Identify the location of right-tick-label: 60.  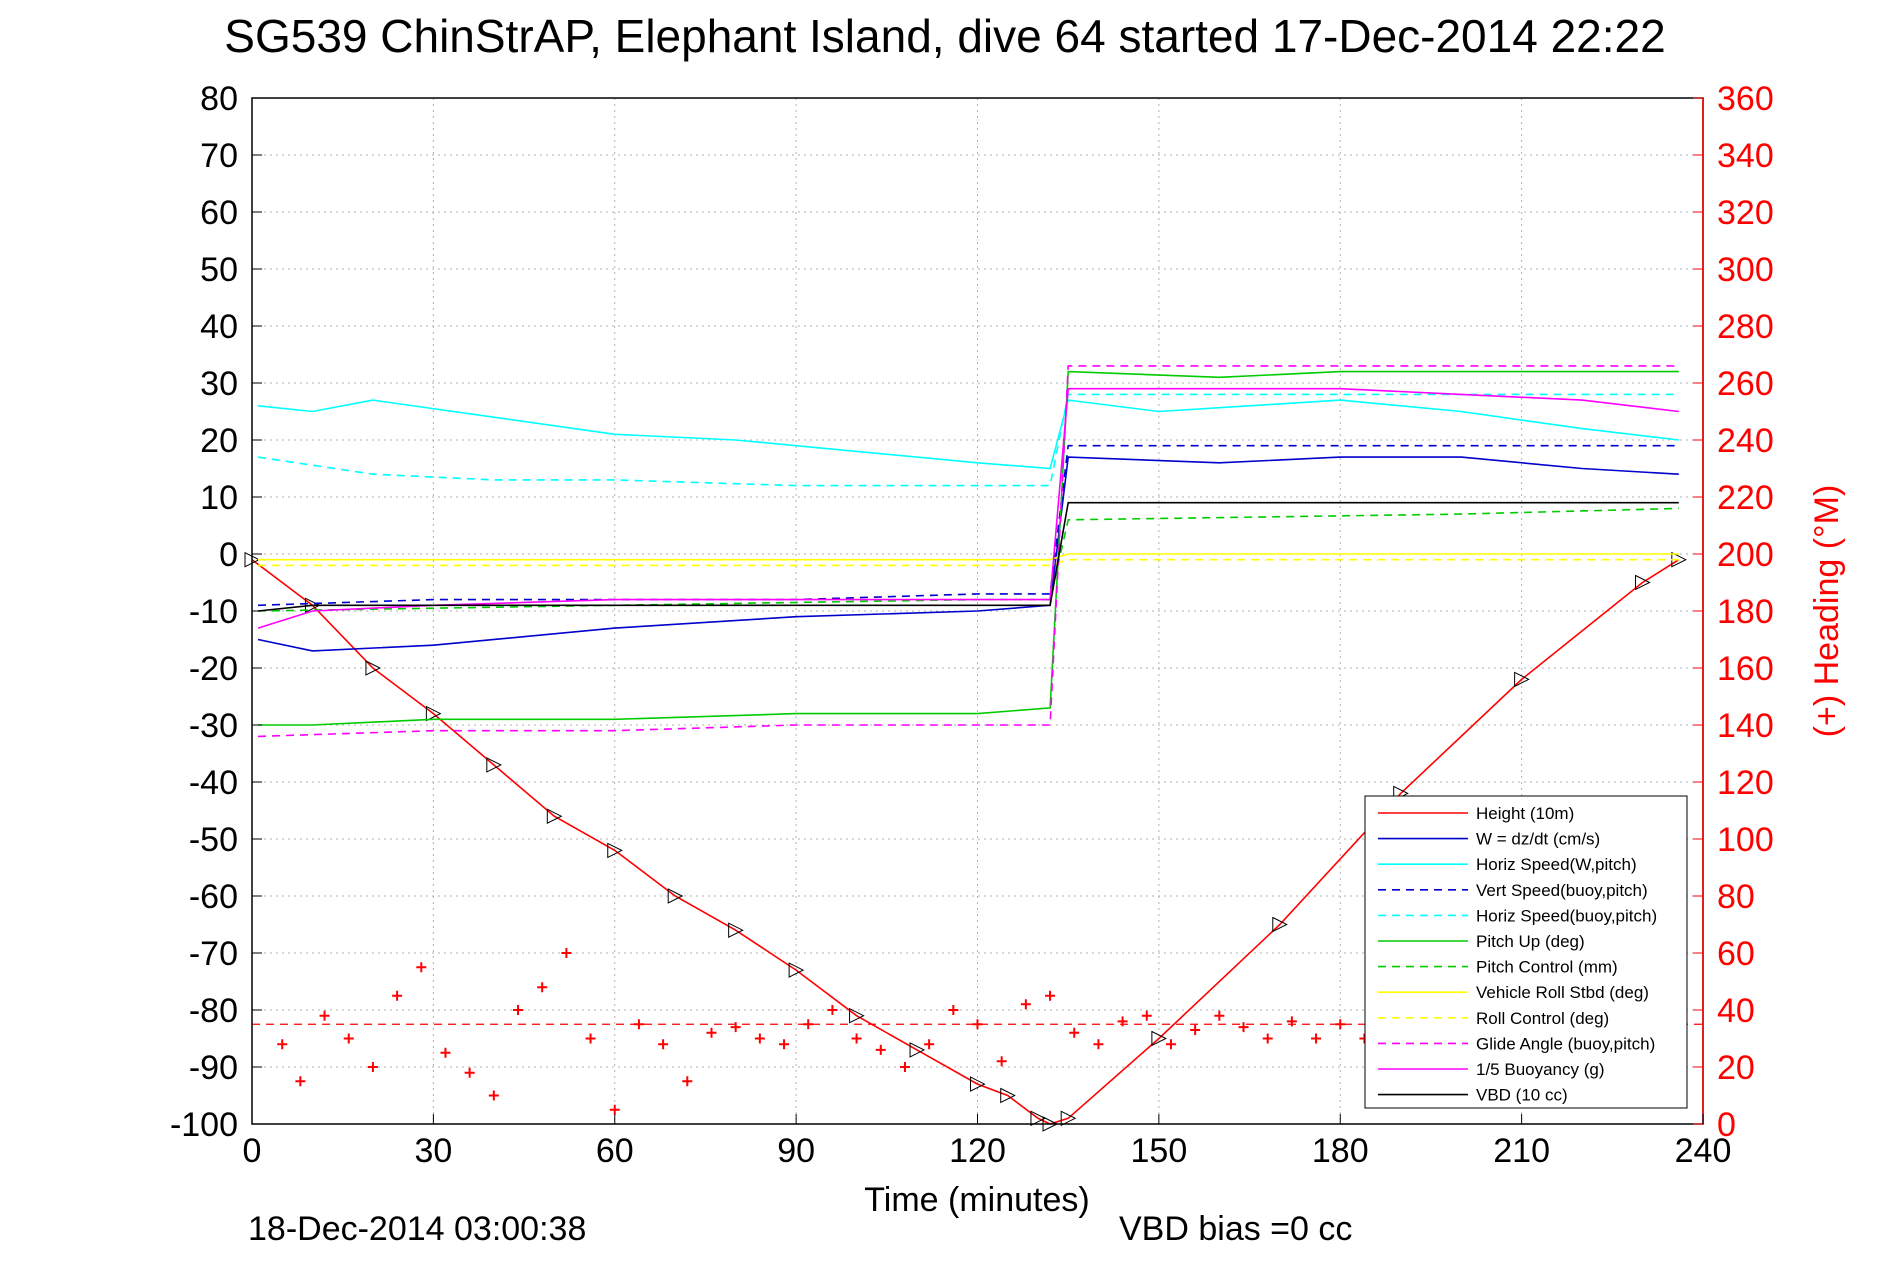
(1736, 954).